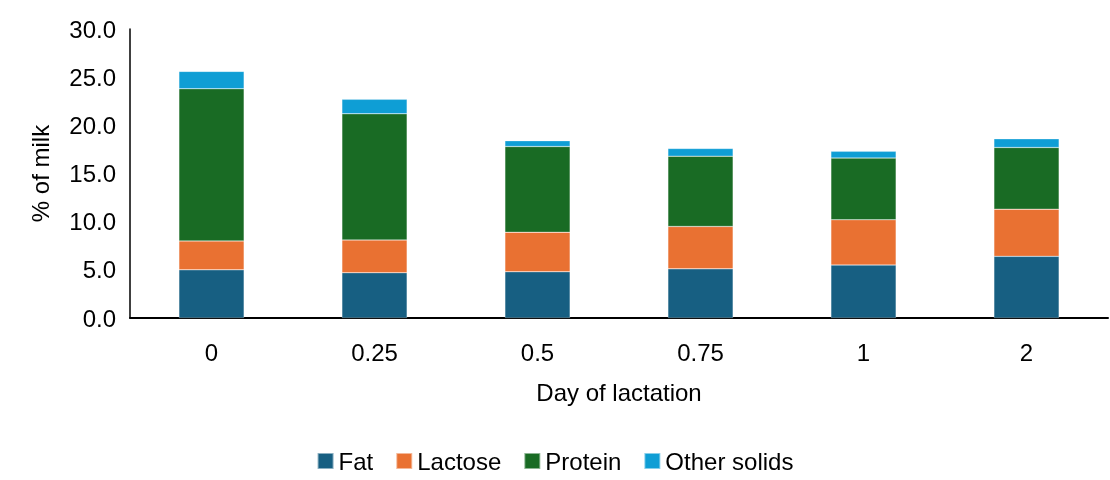 This screenshot has height=480, width=1110. What do you see at coordinates (583, 461) in the screenshot?
I see `legend-label: Protein` at bounding box center [583, 461].